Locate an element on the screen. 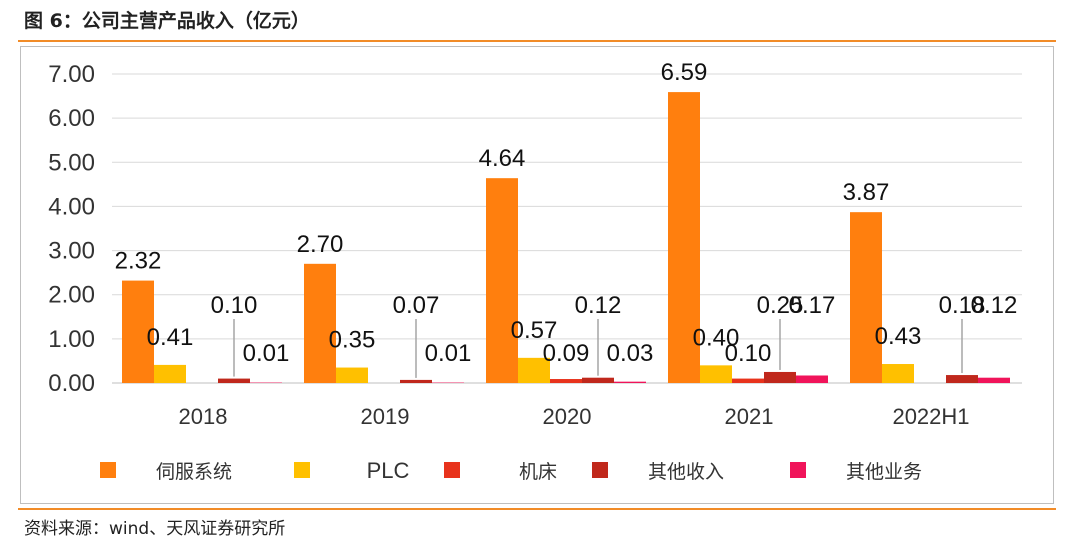 Image resolution: width=1080 pixels, height=546 pixels. data-label: 0.41 is located at coordinates (170, 337).